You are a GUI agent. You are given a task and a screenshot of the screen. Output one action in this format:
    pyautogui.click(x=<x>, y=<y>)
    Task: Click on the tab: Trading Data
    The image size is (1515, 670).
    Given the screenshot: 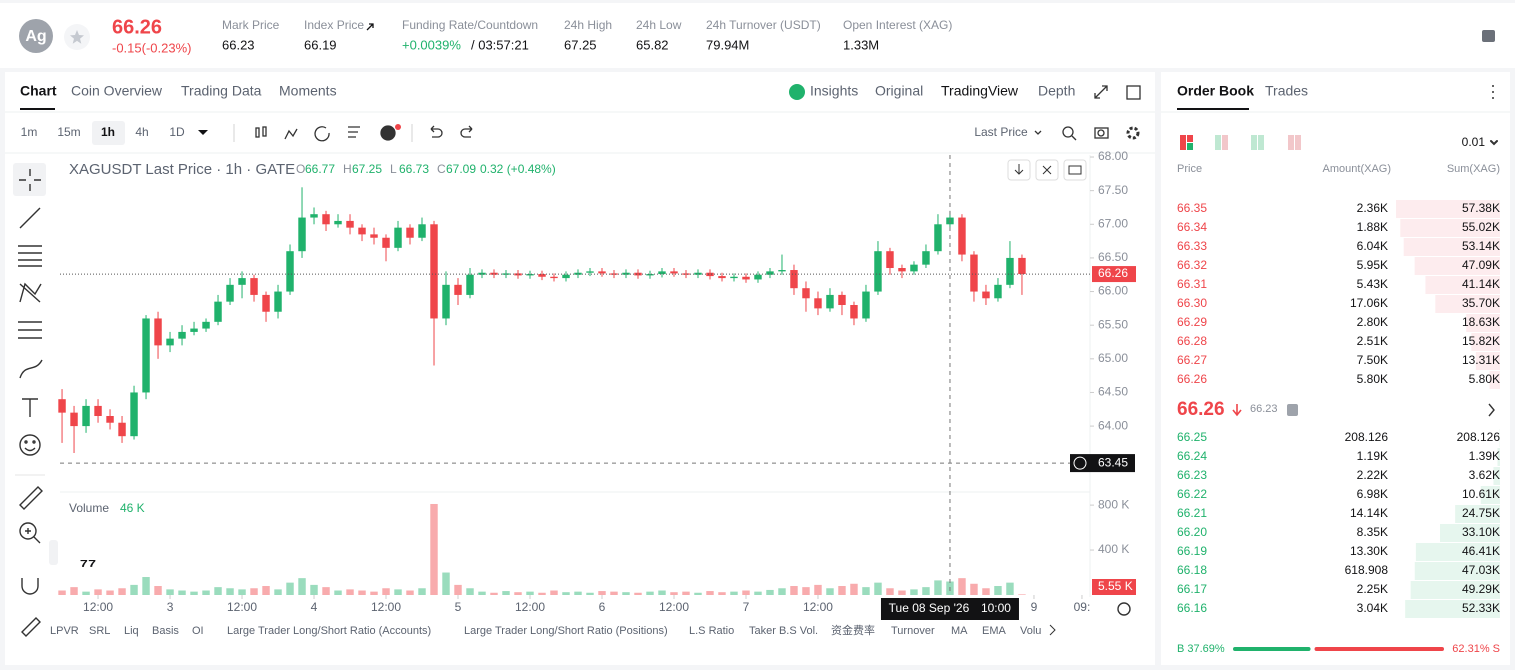 What is the action you would take?
    pyautogui.click(x=221, y=91)
    